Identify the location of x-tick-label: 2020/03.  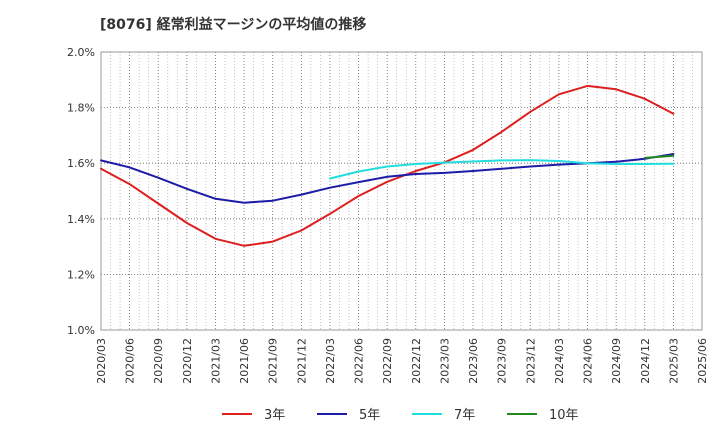
(101, 361).